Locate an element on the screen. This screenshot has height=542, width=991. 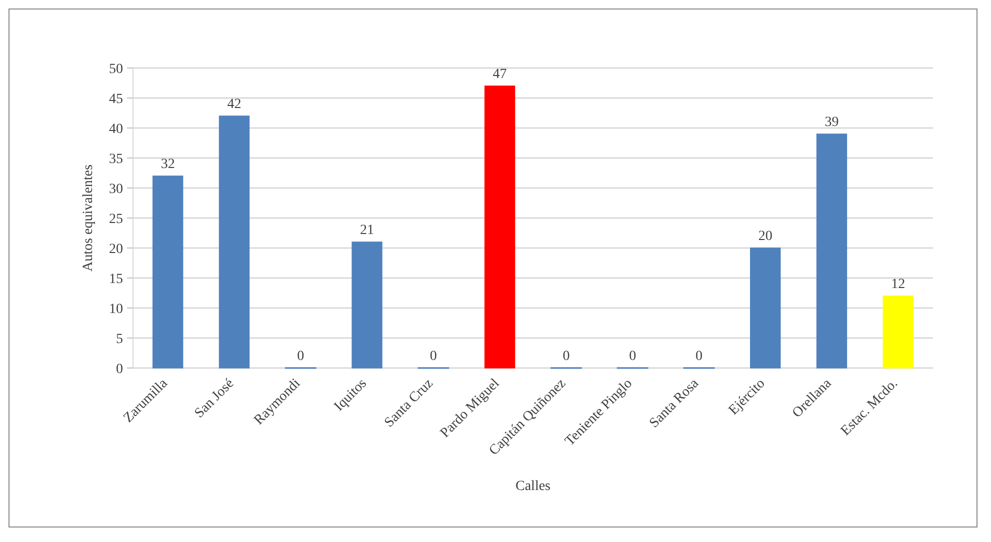
y-tick-label: 0 is located at coordinates (119, 369).